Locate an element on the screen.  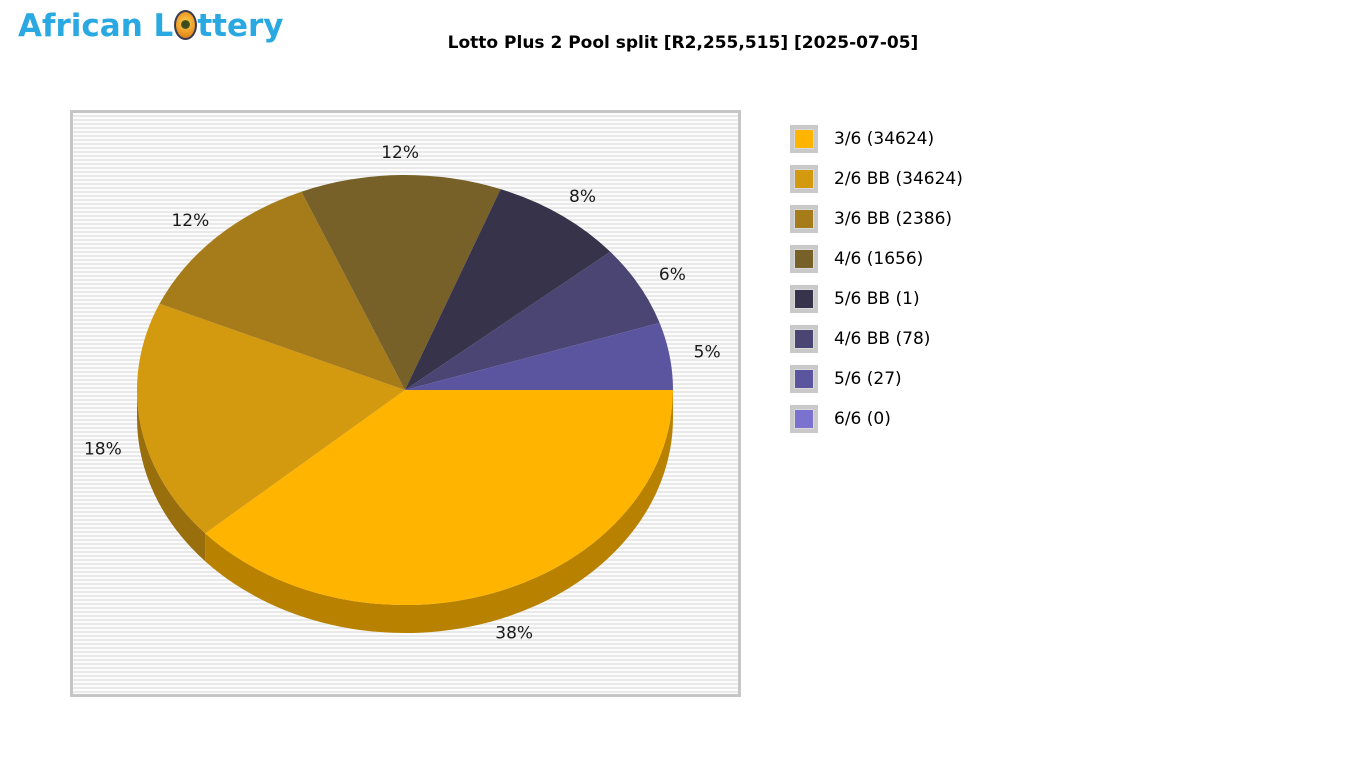
pie-percent-label-5: 6% is located at coordinates (672, 275).